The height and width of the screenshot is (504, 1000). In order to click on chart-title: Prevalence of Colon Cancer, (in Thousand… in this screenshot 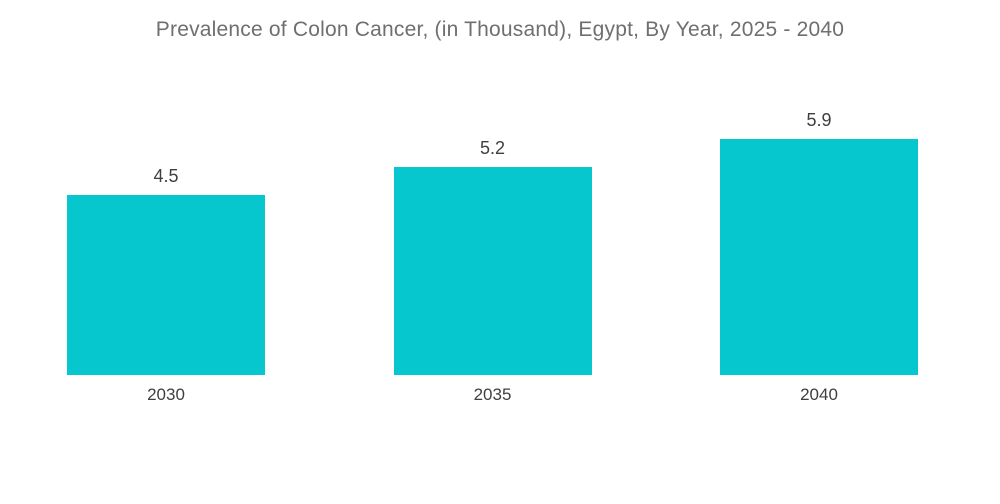, I will do `click(500, 29)`.